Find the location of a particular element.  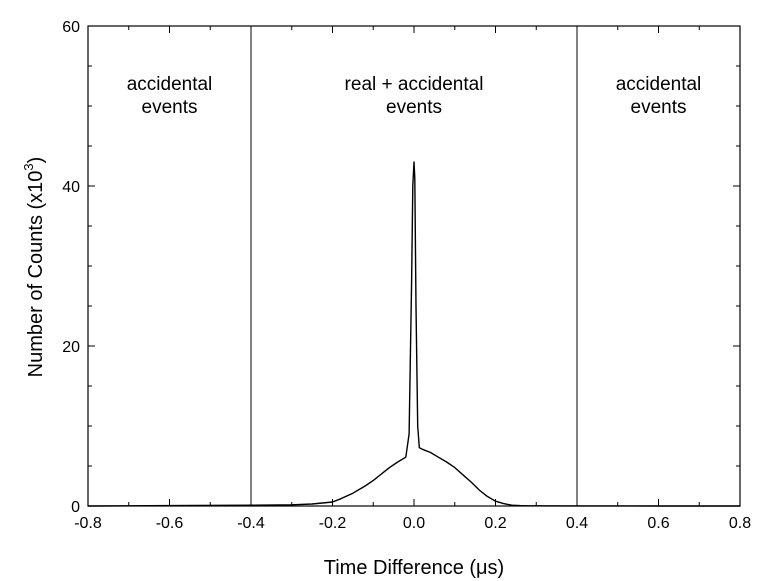

region-label-3: accidental events is located at coordinates (659, 96).